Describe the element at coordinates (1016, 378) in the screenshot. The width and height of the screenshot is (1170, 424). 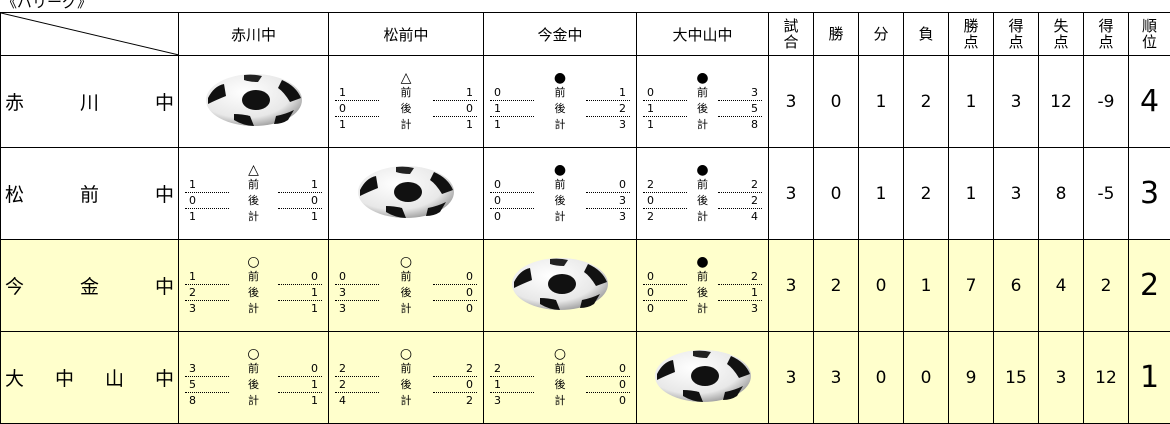
I see `stat-value: 15` at that location.